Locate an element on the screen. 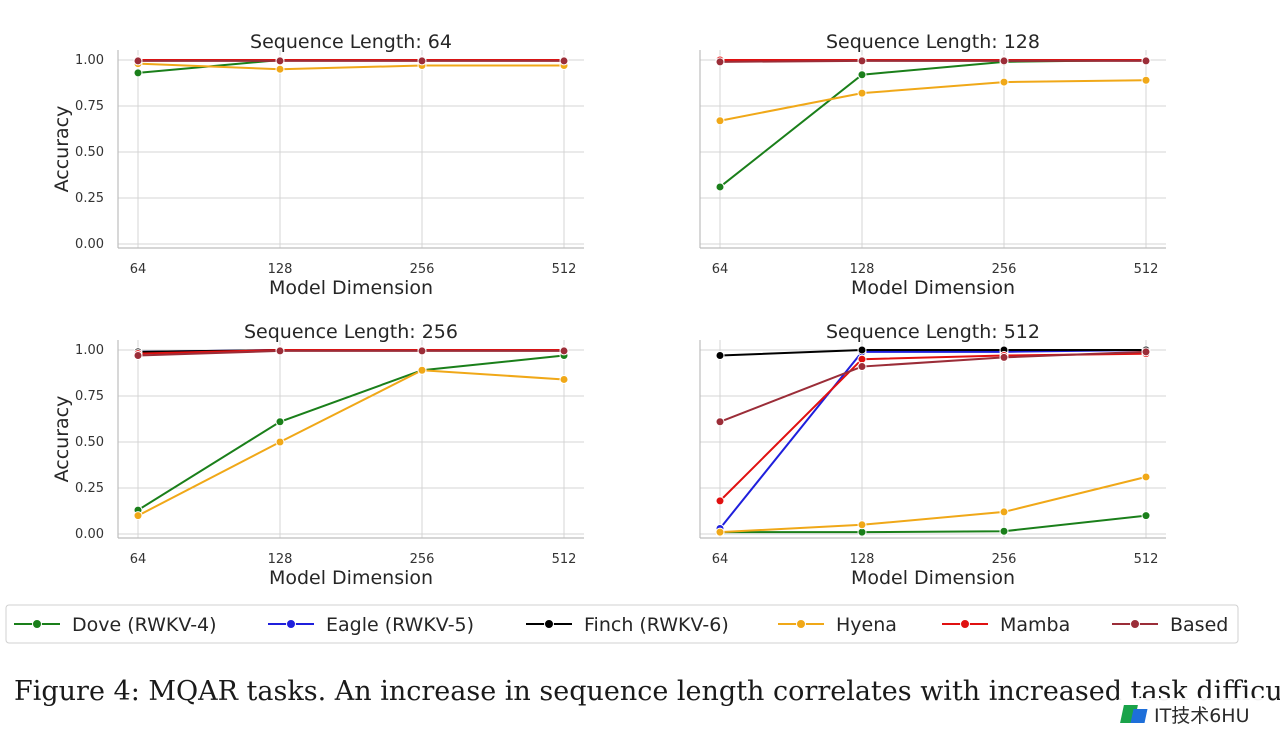 The image size is (1280, 732). chart-title: Sequence Length: 512 is located at coordinates (933, 332).